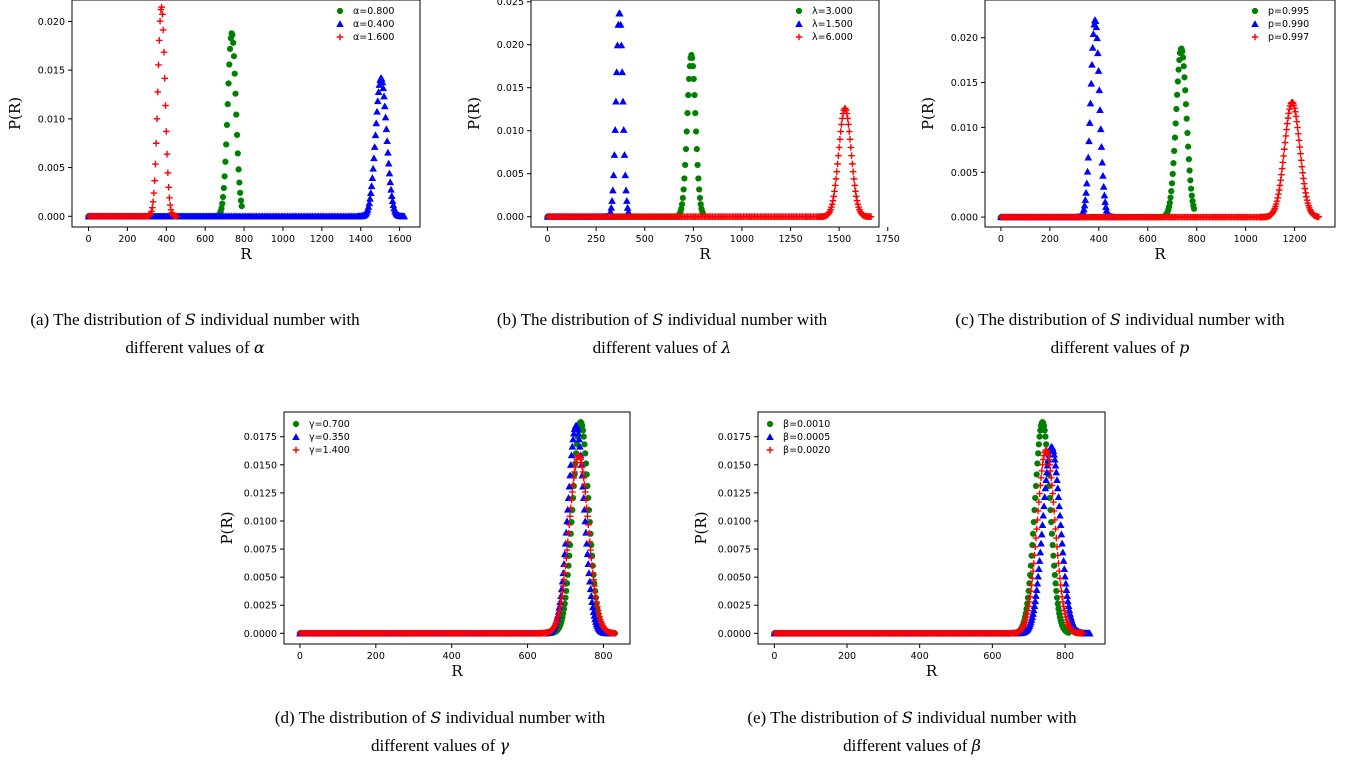 This screenshot has height=767, width=1357. What do you see at coordinates (1099, 239) in the screenshot?
I see `x-tick-label-c-2: 400` at bounding box center [1099, 239].